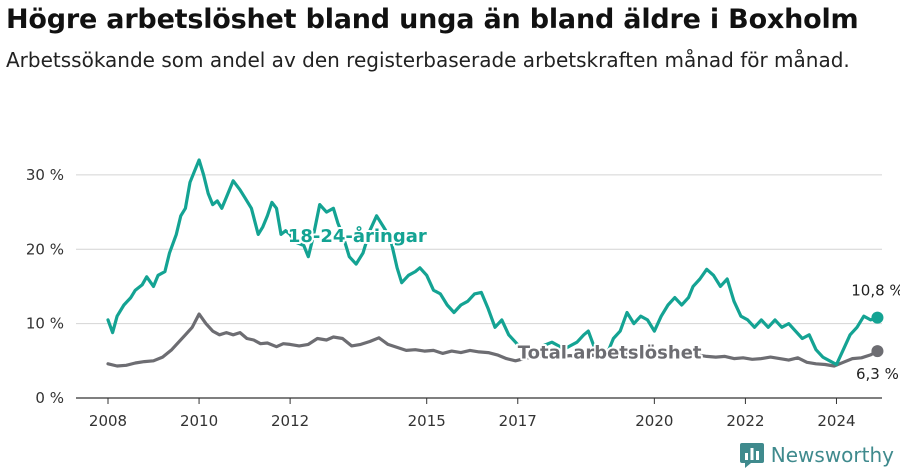  What do you see at coordinates (875, 291) in the screenshot?
I see `end-value-label-youth: 10,8 %` at bounding box center [875, 291].